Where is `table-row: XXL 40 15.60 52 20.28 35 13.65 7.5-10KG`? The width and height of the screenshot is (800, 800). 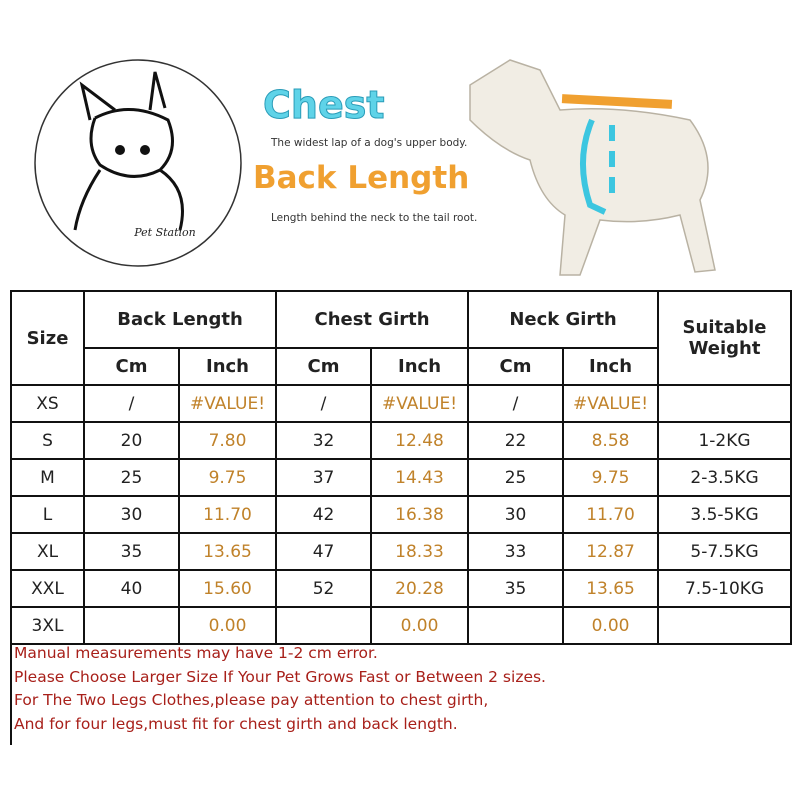 table-row: XXL 40 15.60 52 20.28 35 13.65 7.5-10KG is located at coordinates (401, 588).